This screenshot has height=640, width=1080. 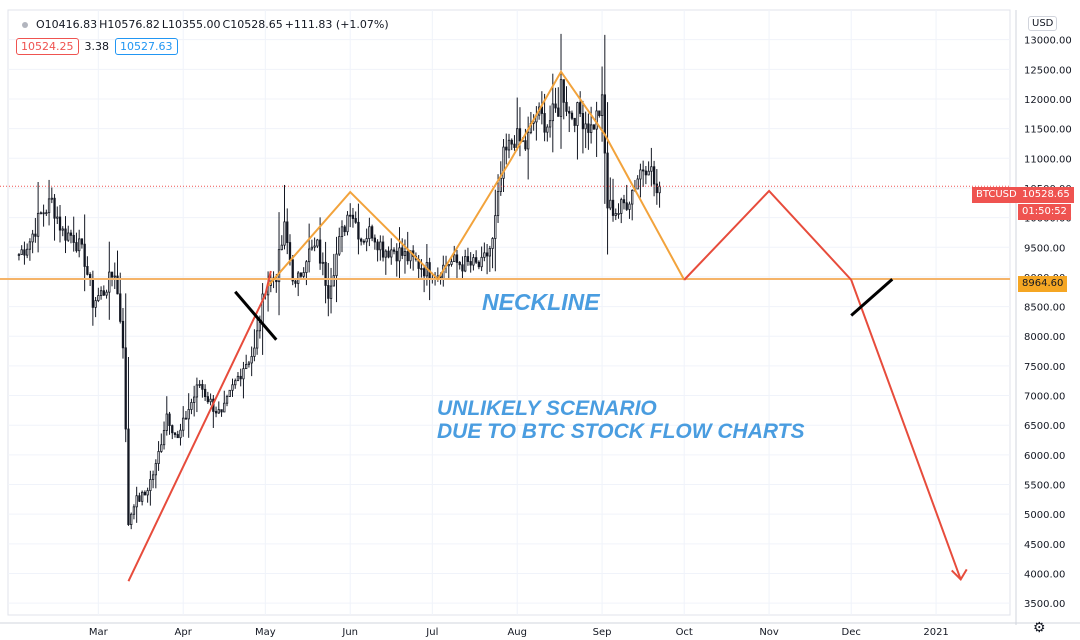 I want to click on currency-button: USD, so click(x=1043, y=23).